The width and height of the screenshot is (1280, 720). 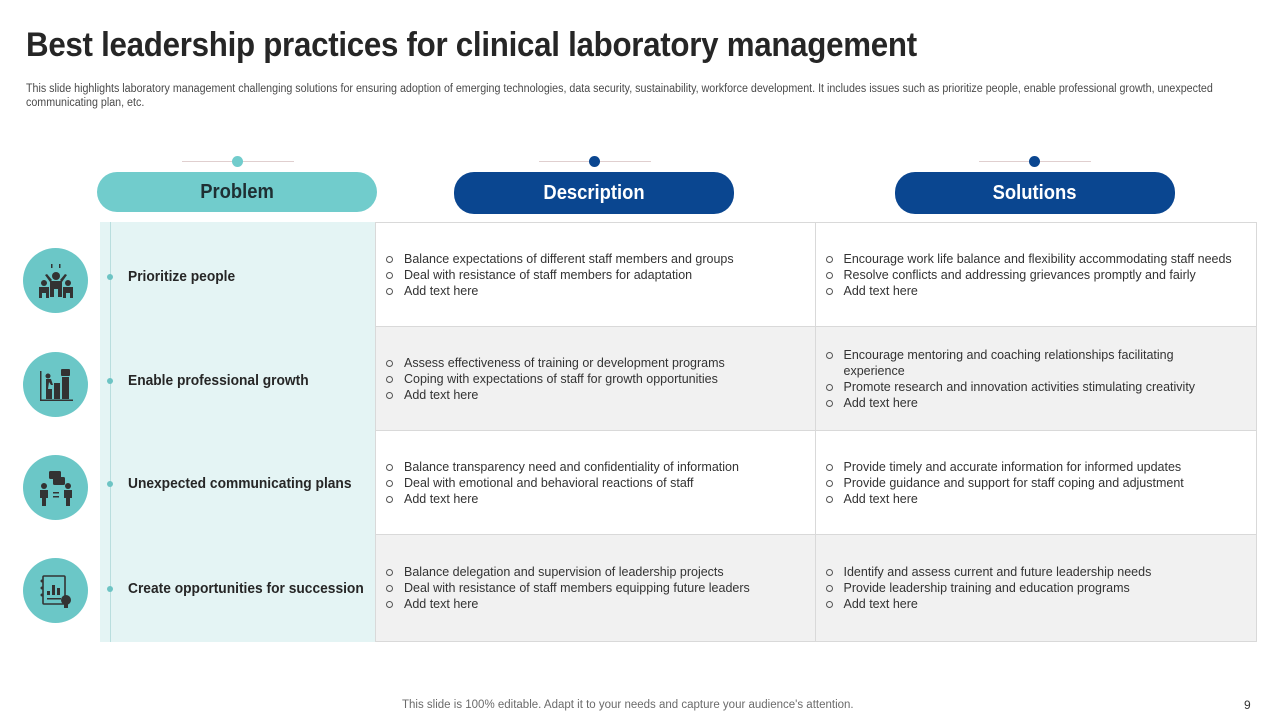 What do you see at coordinates (1247, 705) in the screenshot?
I see `page-number: 9` at bounding box center [1247, 705].